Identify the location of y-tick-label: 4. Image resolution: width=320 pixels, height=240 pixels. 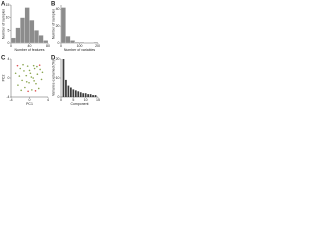
(9, 59).